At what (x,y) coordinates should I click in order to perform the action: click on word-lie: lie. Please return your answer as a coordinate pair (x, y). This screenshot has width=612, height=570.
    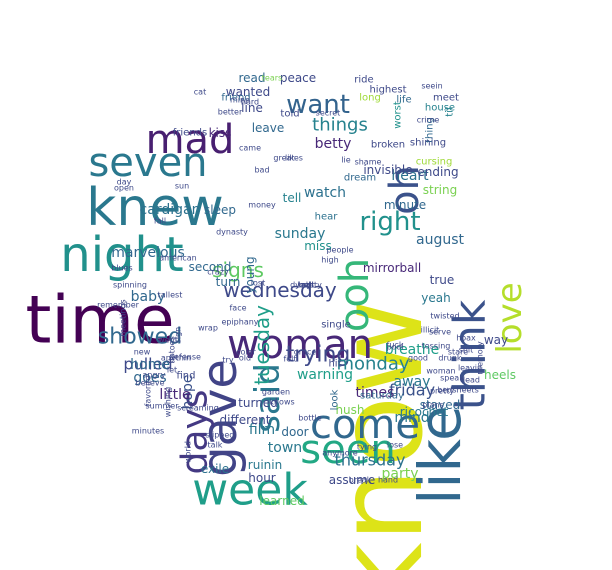
    Looking at the image, I should click on (345, 160).